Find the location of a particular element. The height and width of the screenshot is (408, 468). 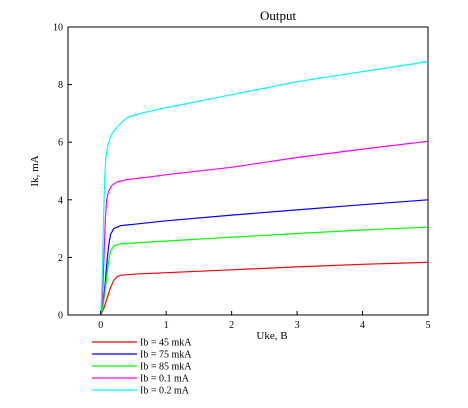

y-tick-label: 8 is located at coordinates (60, 85).